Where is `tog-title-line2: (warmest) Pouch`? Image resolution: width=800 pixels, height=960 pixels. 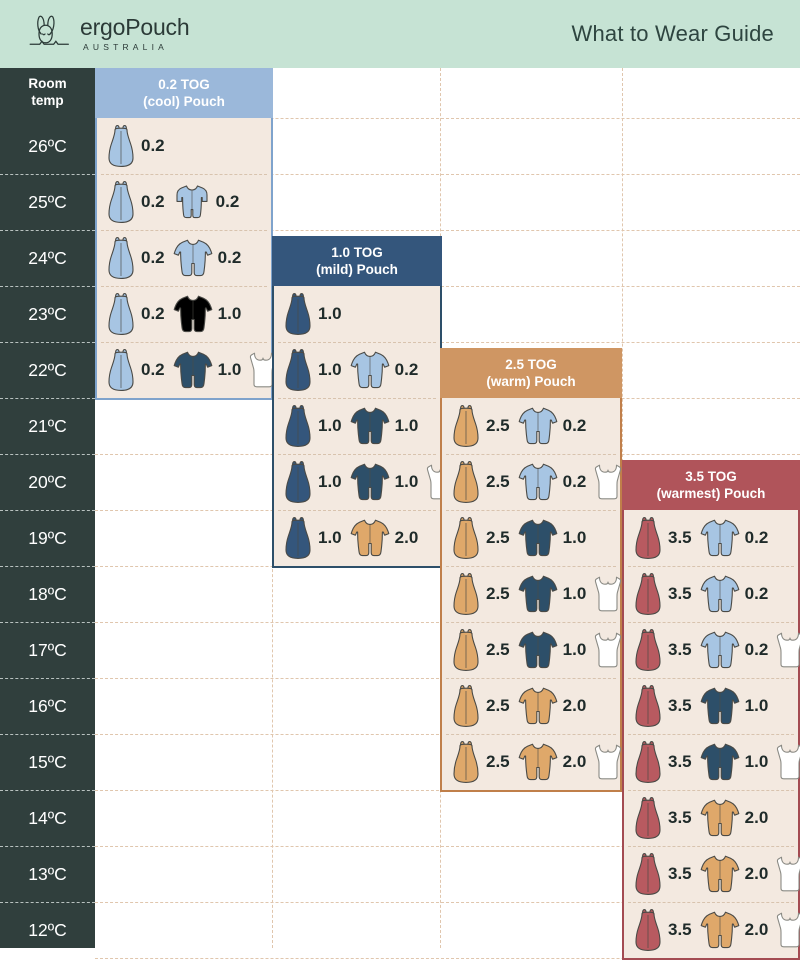 tog-title-line2: (warmest) Pouch is located at coordinates (711, 493).